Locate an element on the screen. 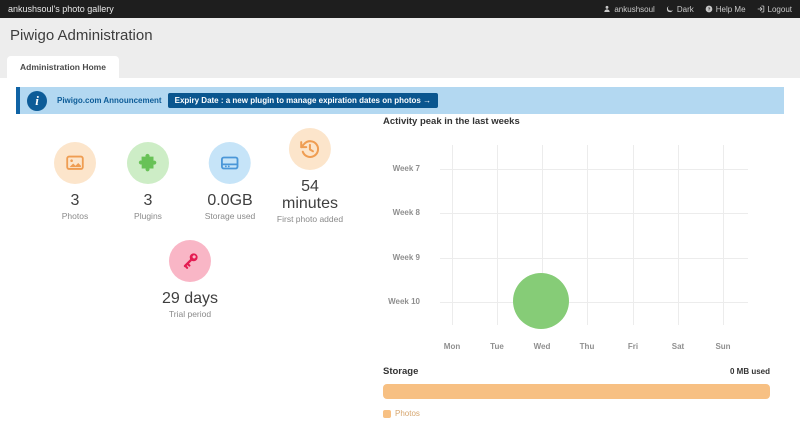 The width and height of the screenshot is (800, 435). topbar-dark-label: Dark is located at coordinates (685, 9).